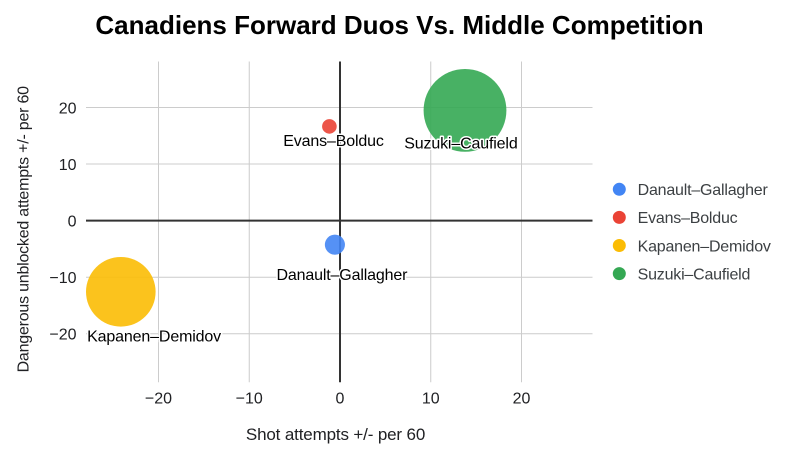 The height and width of the screenshot is (462, 788). Describe the element at coordinates (23, 229) in the screenshot. I see `svg-text:Dangerous unblocked attempts +: Dangerous unblocked attempts +/- per 60` at that location.